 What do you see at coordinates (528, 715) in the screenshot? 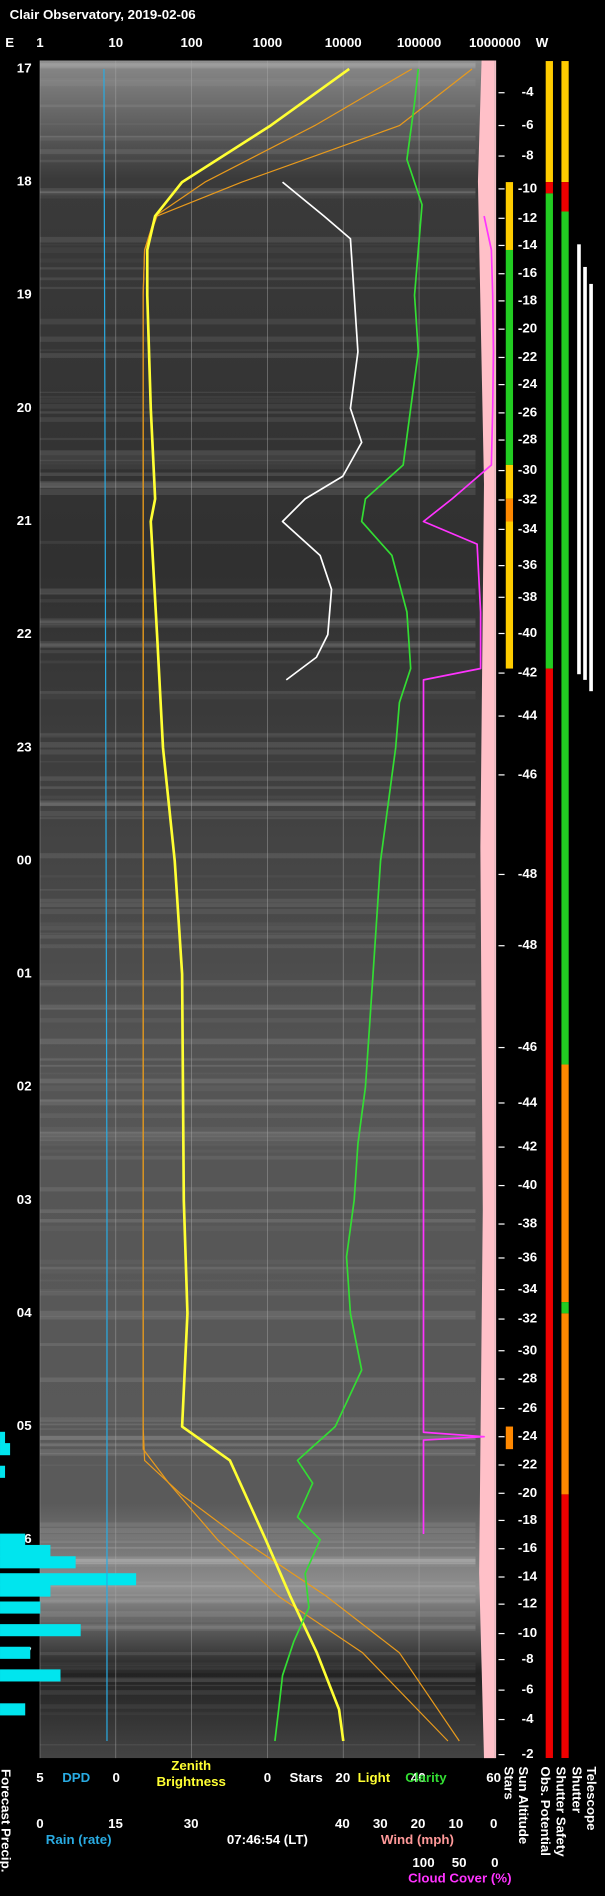
I see `sun-altitude-label: -44` at bounding box center [528, 715].